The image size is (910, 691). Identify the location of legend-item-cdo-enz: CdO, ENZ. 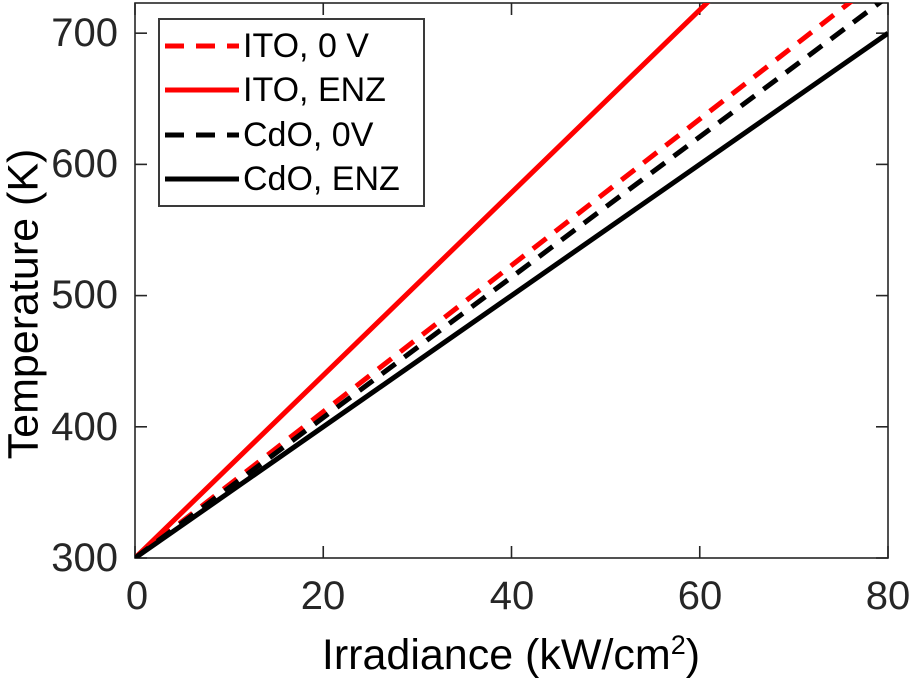
(294, 179).